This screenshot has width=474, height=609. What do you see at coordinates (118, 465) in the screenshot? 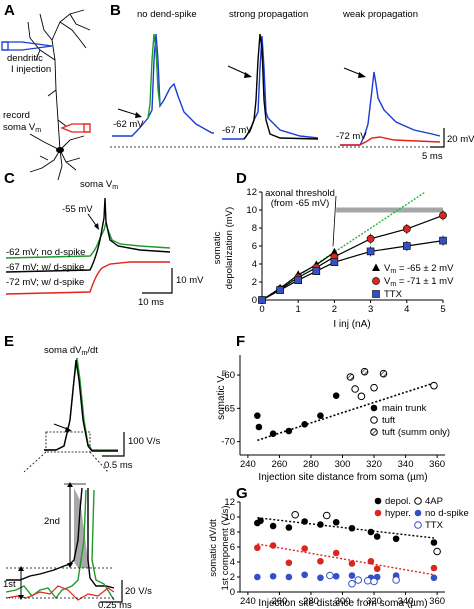
I see `scale-e-ms: 0.5 ms` at bounding box center [118, 465].